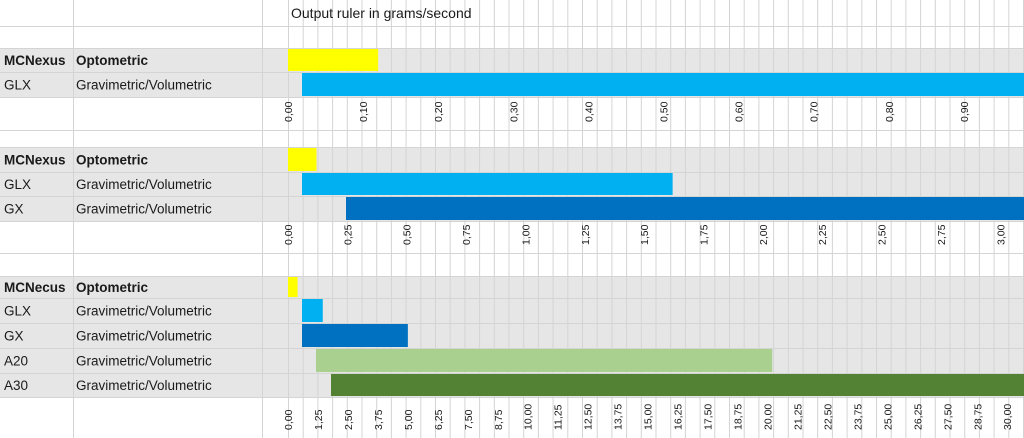 The width and height of the screenshot is (1024, 438). I want to click on tick-label: 15,00, so click(649, 417).